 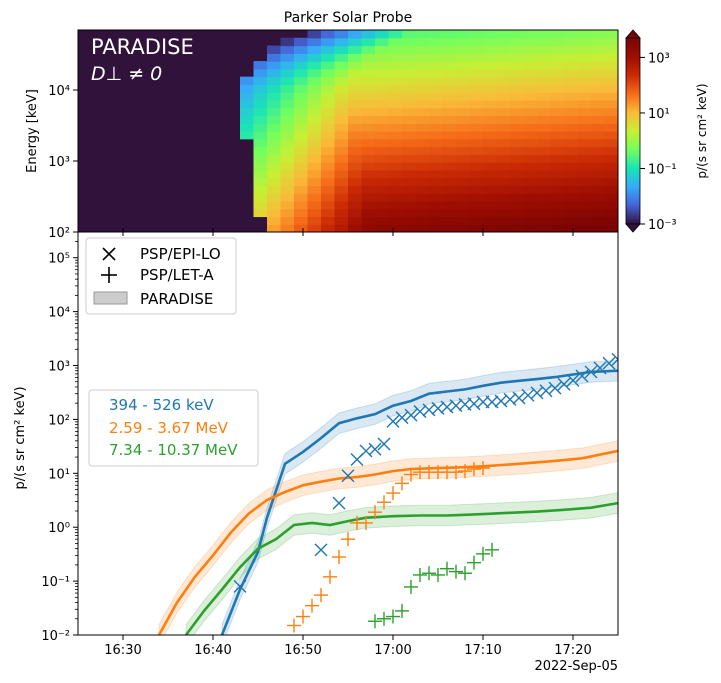 I want to click on x-tick-label: 17:20, so click(x=572, y=650).